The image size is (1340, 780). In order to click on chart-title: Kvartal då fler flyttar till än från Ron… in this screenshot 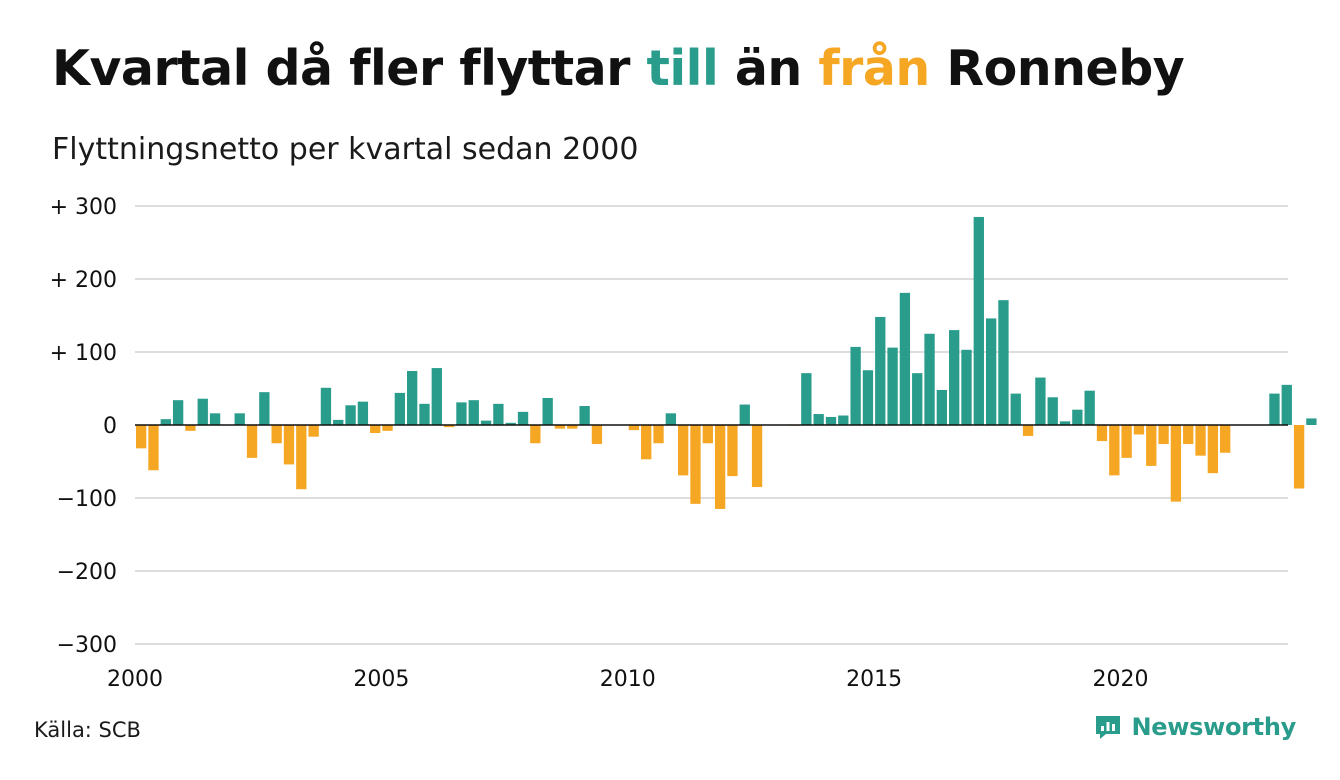, I will do `click(618, 68)`.